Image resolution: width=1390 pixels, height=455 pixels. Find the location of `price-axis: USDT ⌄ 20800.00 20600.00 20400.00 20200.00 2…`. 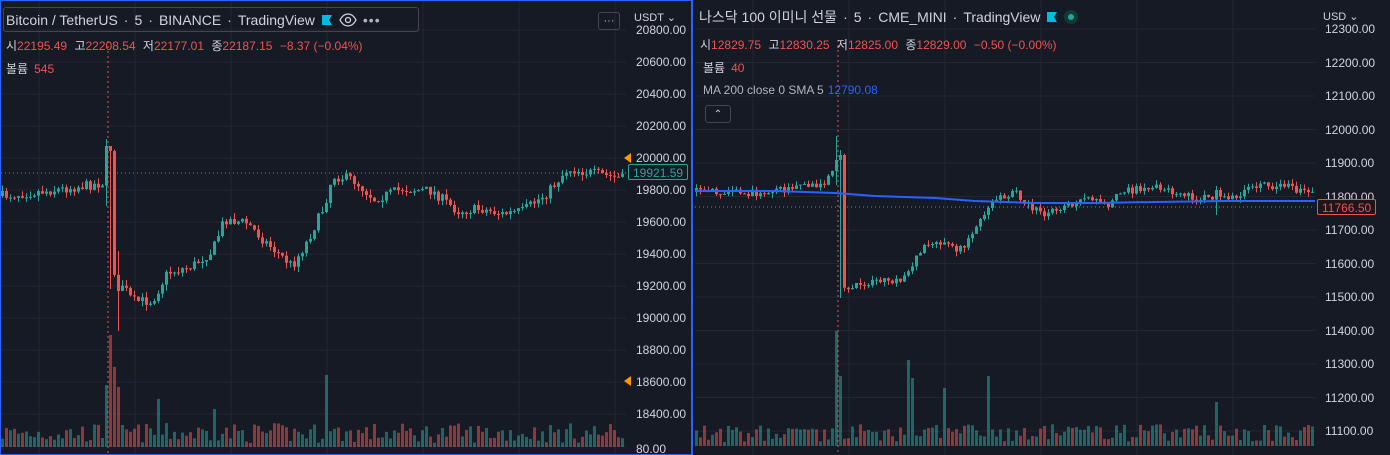

price-axis: USDT ⌄ 20800.00 20600.00 20400.00 20200.00 2… is located at coordinates (657, 227).